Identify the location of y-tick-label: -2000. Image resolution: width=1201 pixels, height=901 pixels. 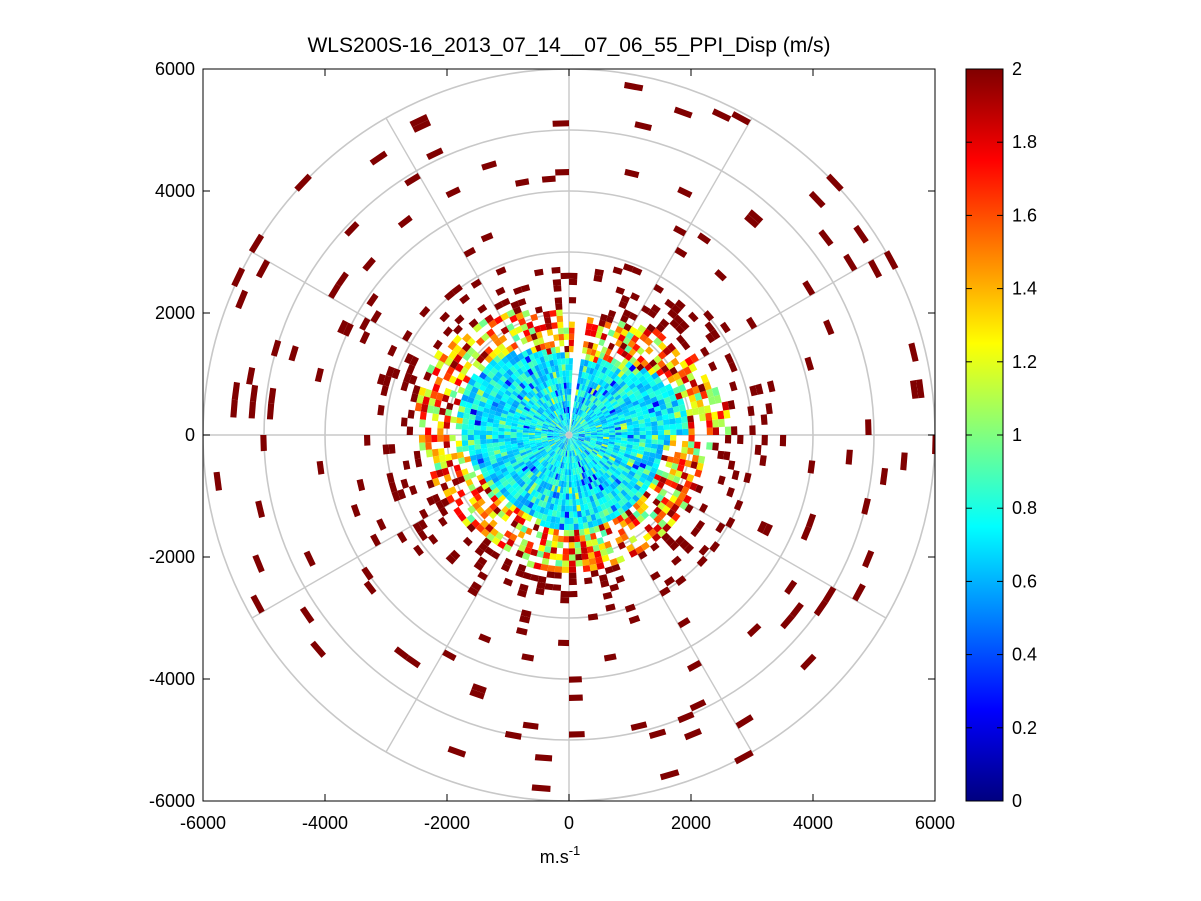
(172, 557).